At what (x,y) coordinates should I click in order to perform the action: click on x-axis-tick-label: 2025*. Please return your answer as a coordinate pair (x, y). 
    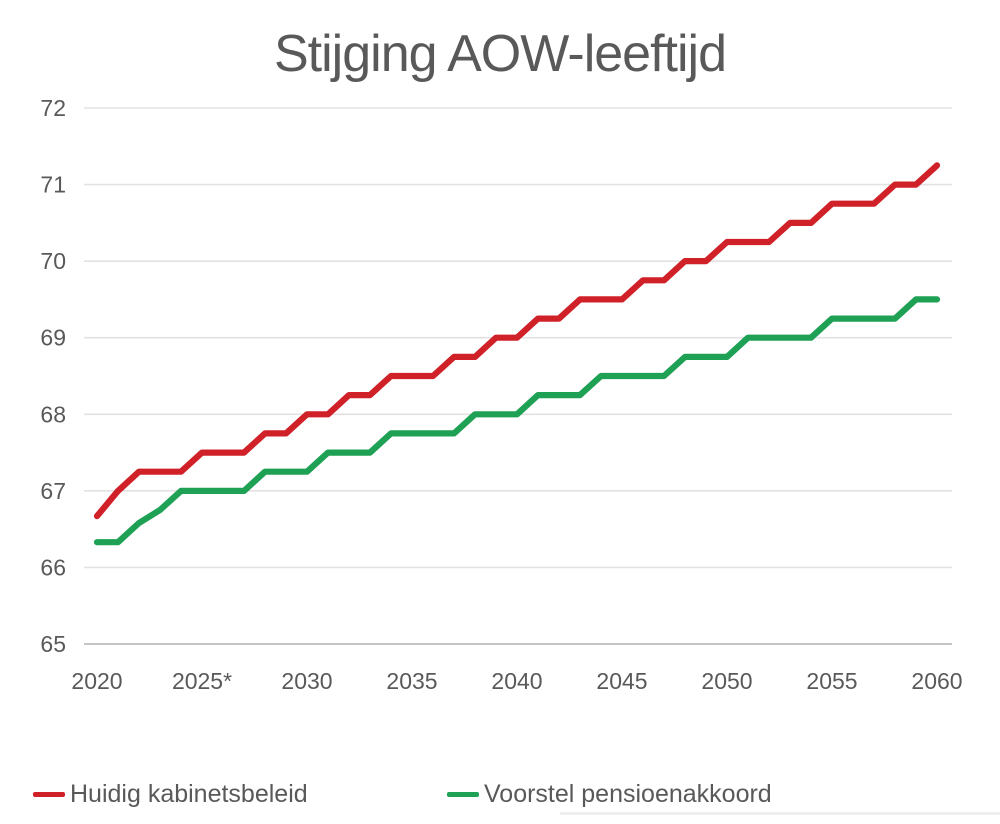
    Looking at the image, I should click on (202, 681).